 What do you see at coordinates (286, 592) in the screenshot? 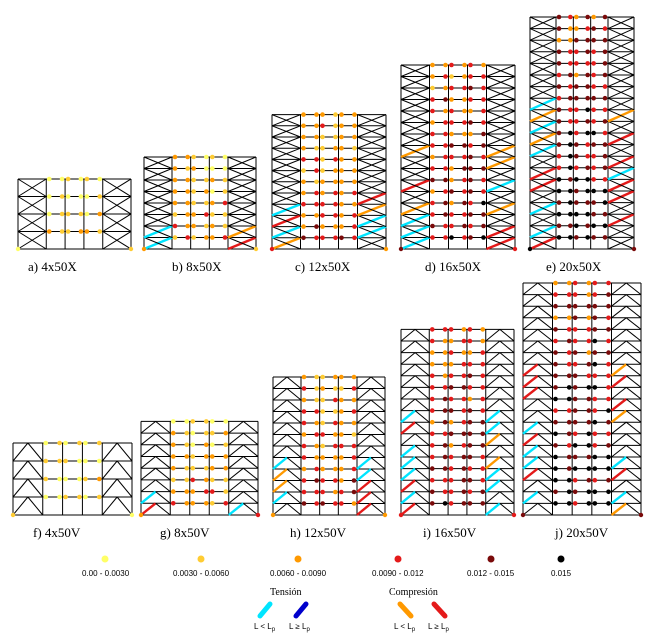
I see `tension-title: Tensión` at bounding box center [286, 592].